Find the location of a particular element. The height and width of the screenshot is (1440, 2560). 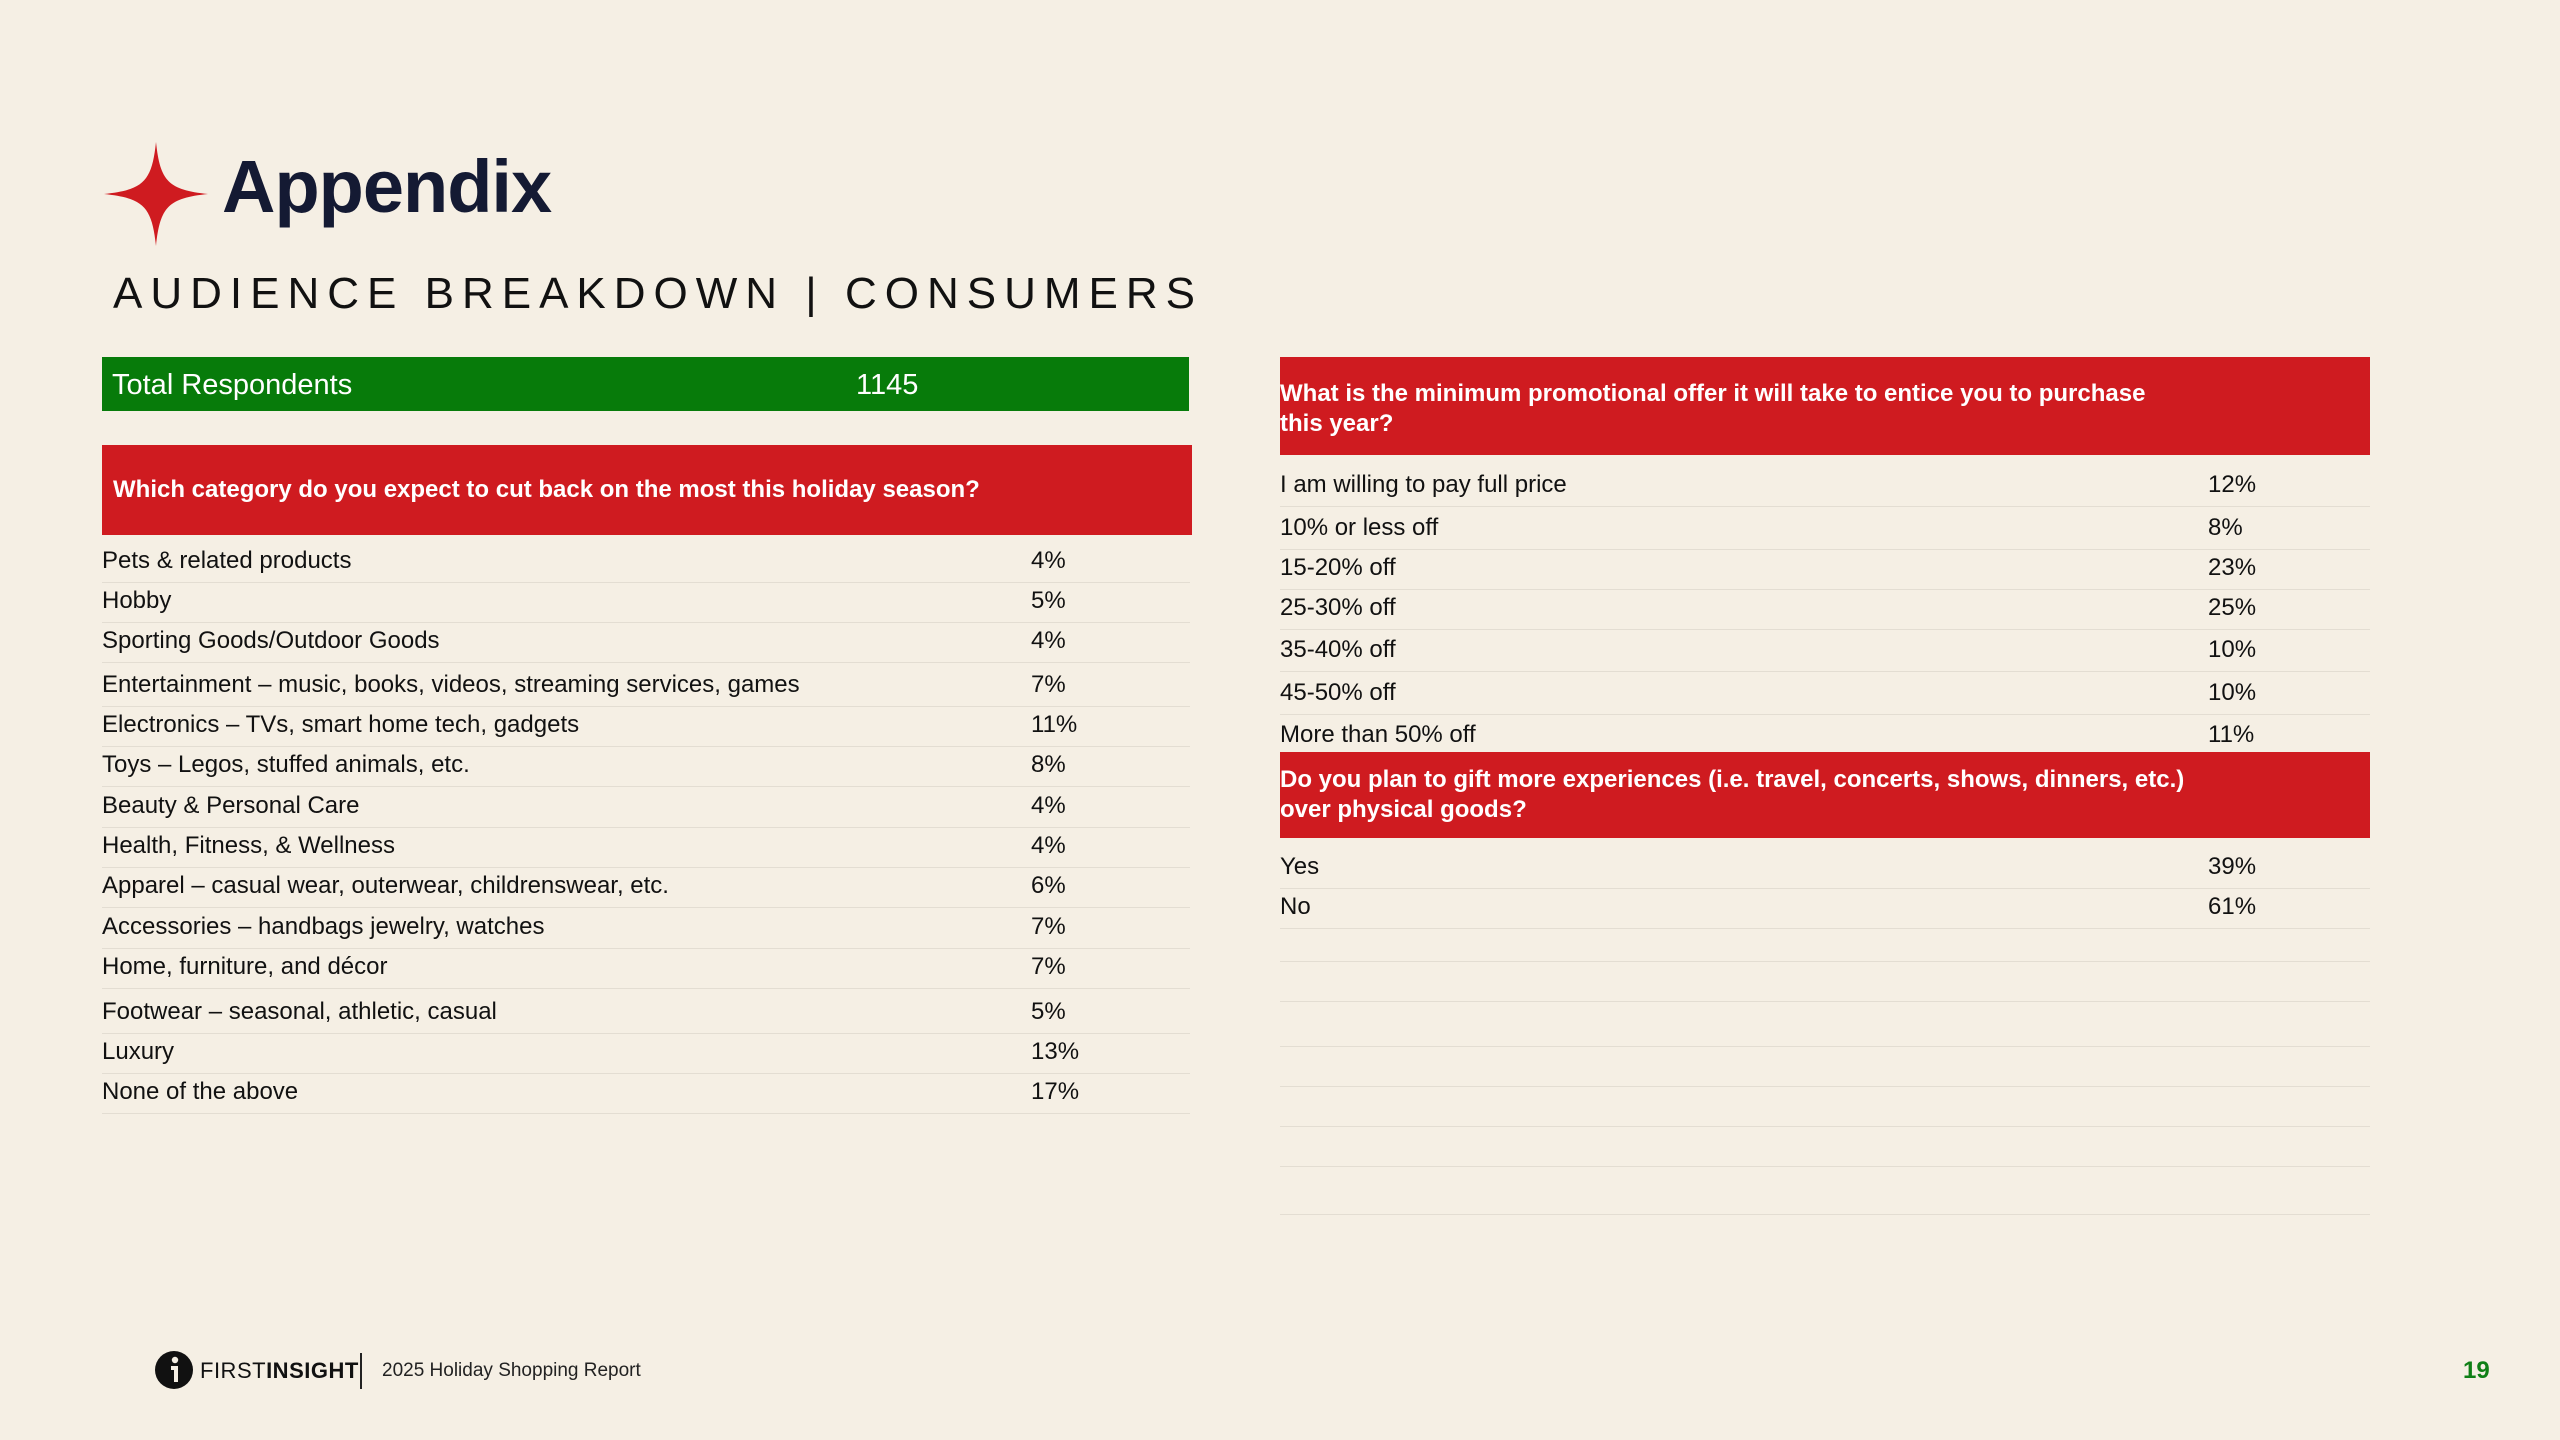

table-row: 45-50% off 10% is located at coordinates (1825, 694).